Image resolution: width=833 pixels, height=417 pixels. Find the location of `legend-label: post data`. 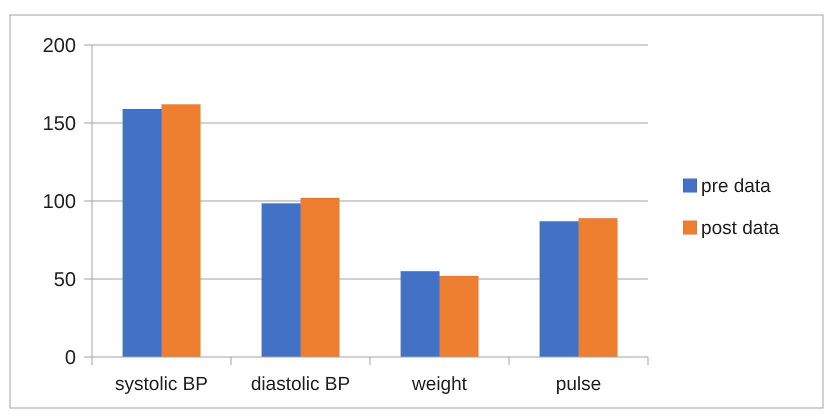

legend-label: post data is located at coordinates (740, 229).